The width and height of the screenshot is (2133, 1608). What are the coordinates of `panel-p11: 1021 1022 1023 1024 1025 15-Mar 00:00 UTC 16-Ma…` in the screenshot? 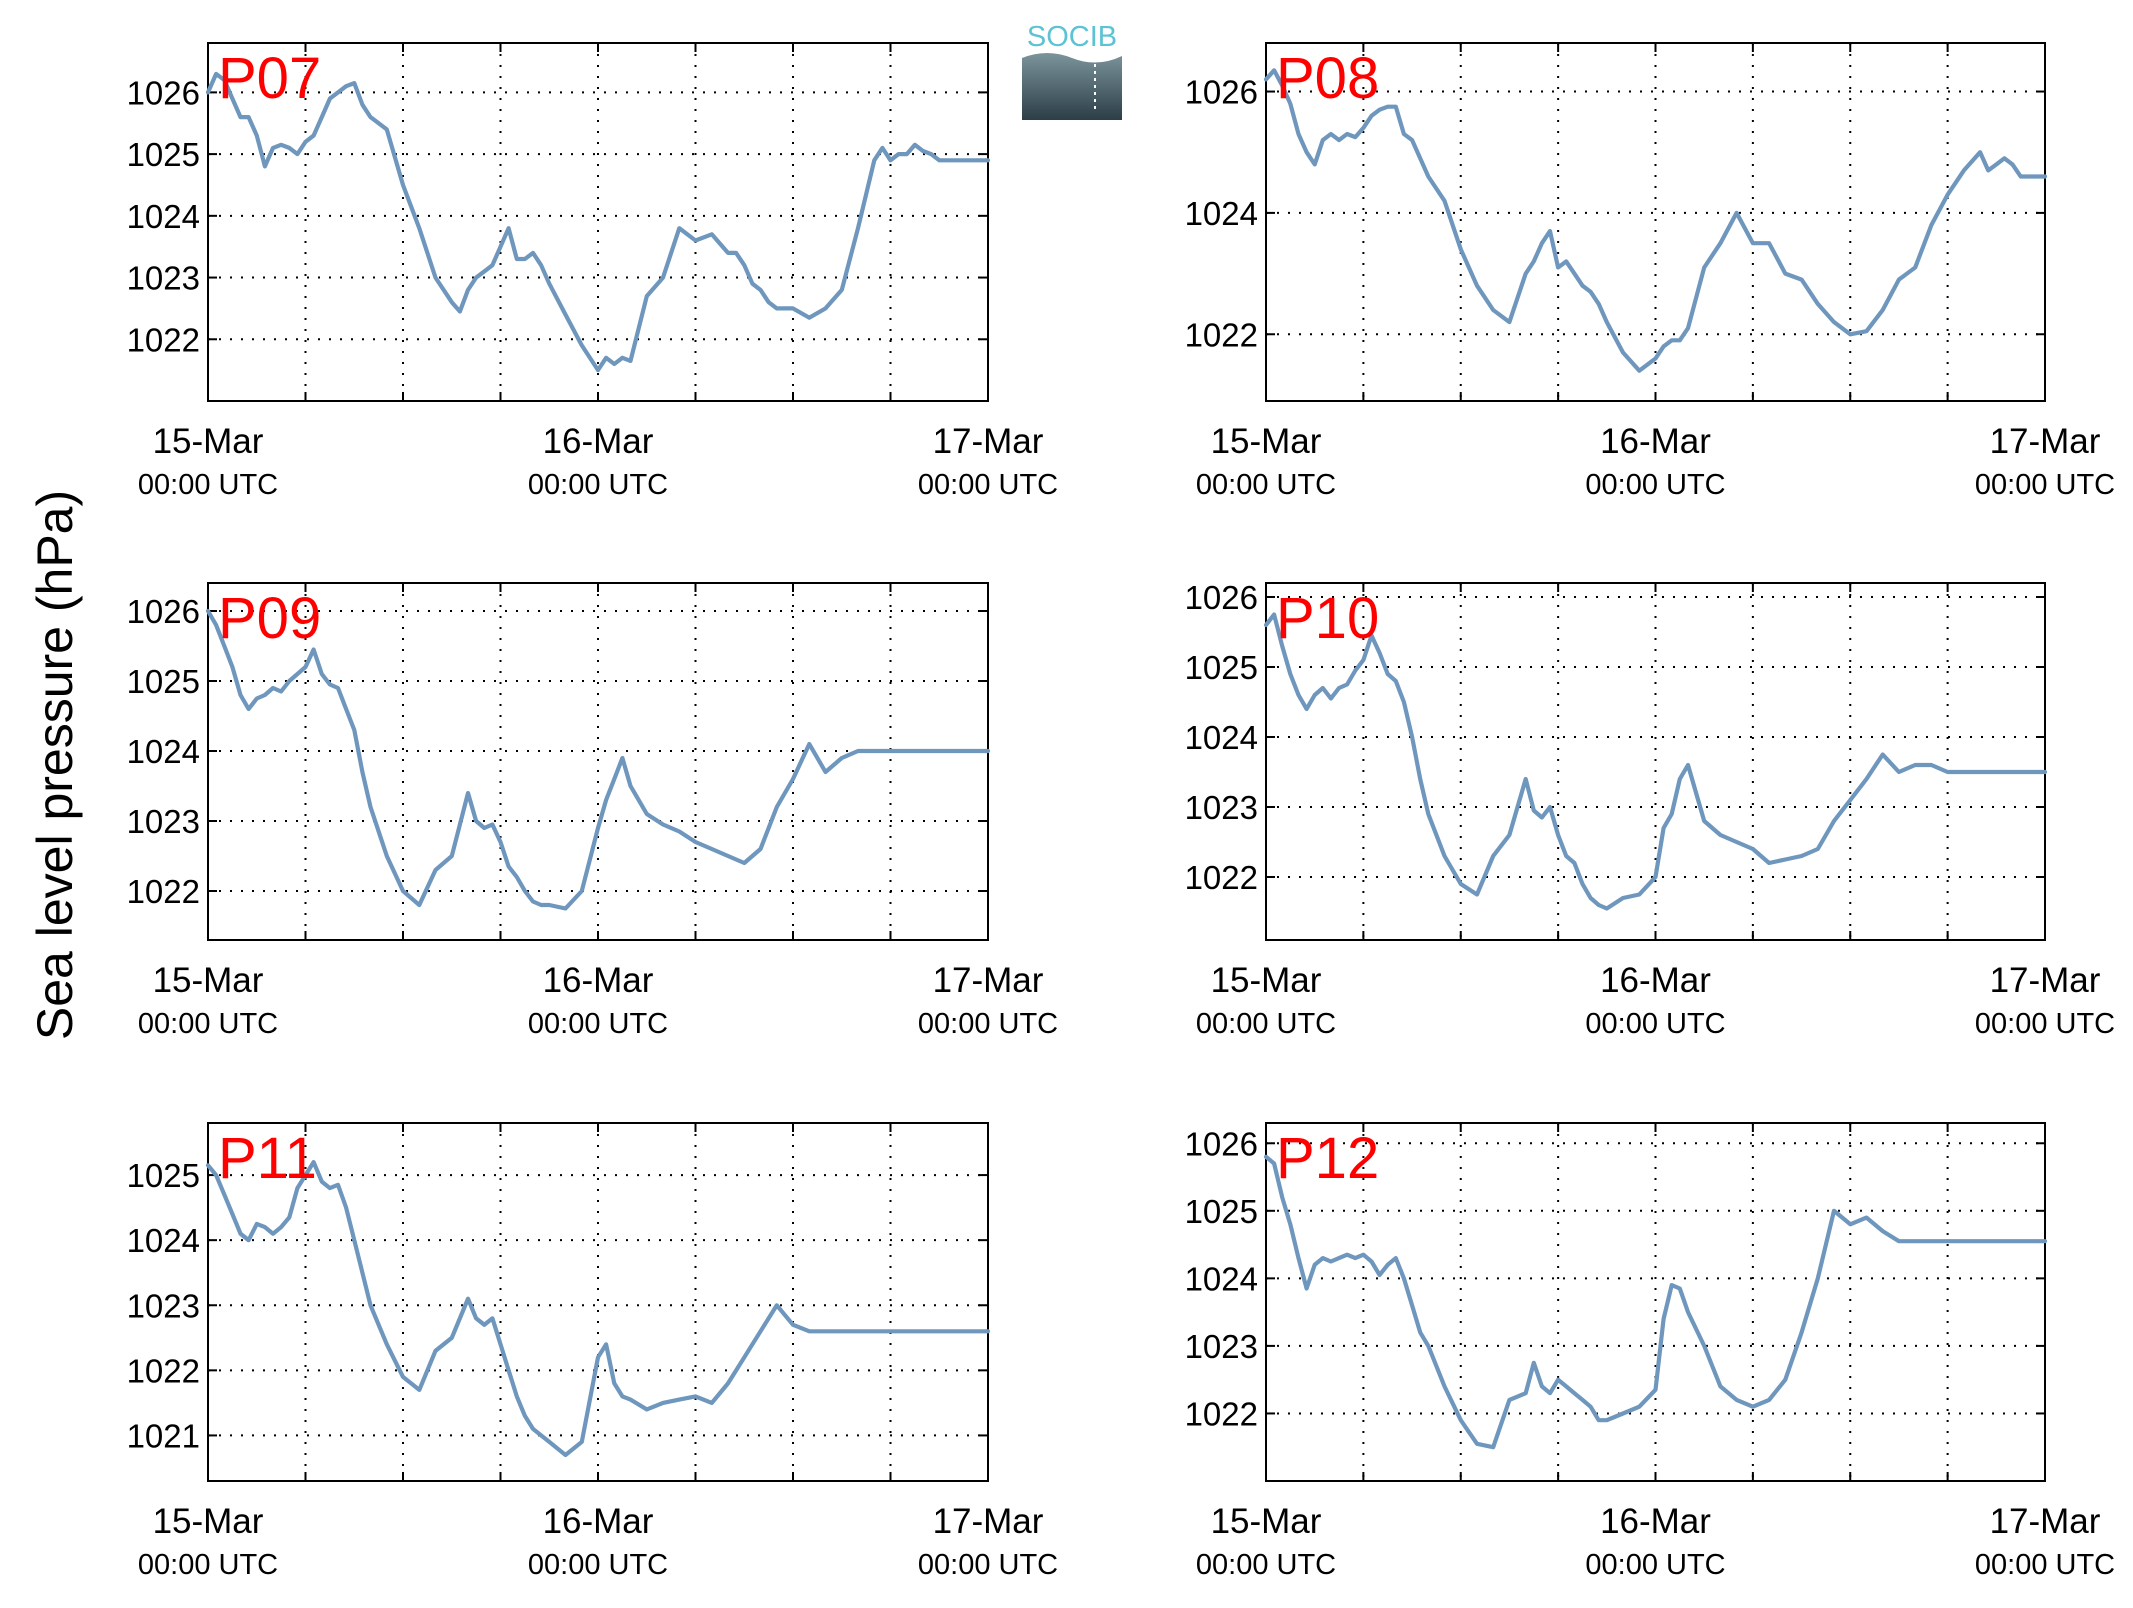 It's located at (592, 1351).